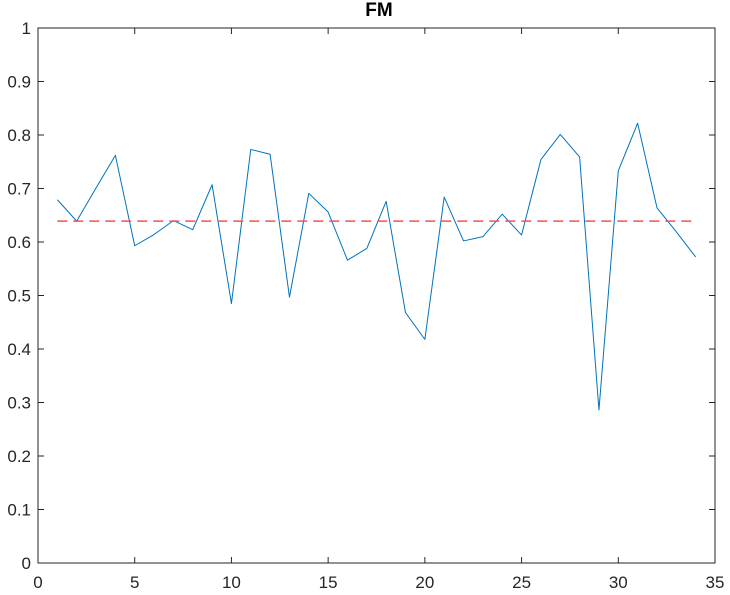 The width and height of the screenshot is (730, 595). What do you see at coordinates (378, 10) in the screenshot?
I see `chart-title: FM` at bounding box center [378, 10].